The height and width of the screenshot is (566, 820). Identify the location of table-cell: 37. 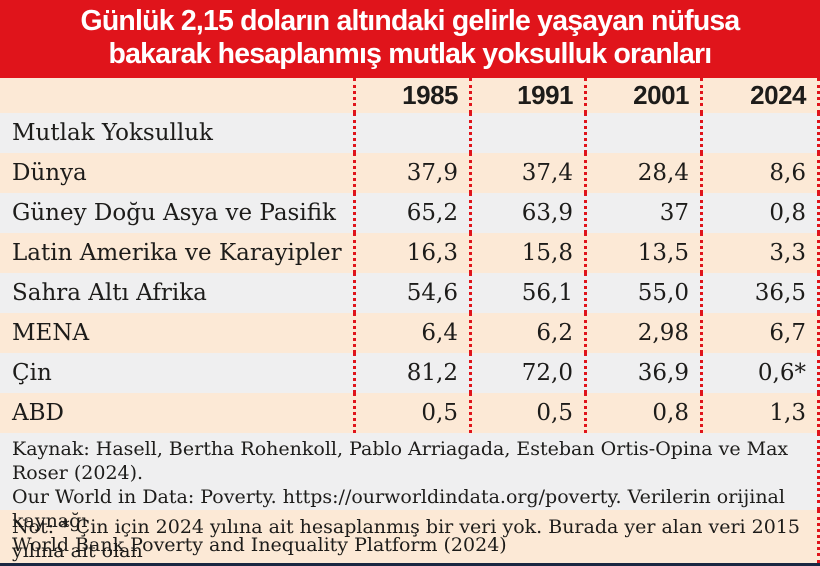
(645, 213).